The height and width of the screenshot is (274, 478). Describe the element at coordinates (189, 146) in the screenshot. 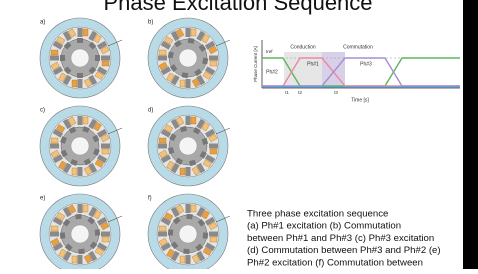

I see `motor-diagram: d)` at that location.